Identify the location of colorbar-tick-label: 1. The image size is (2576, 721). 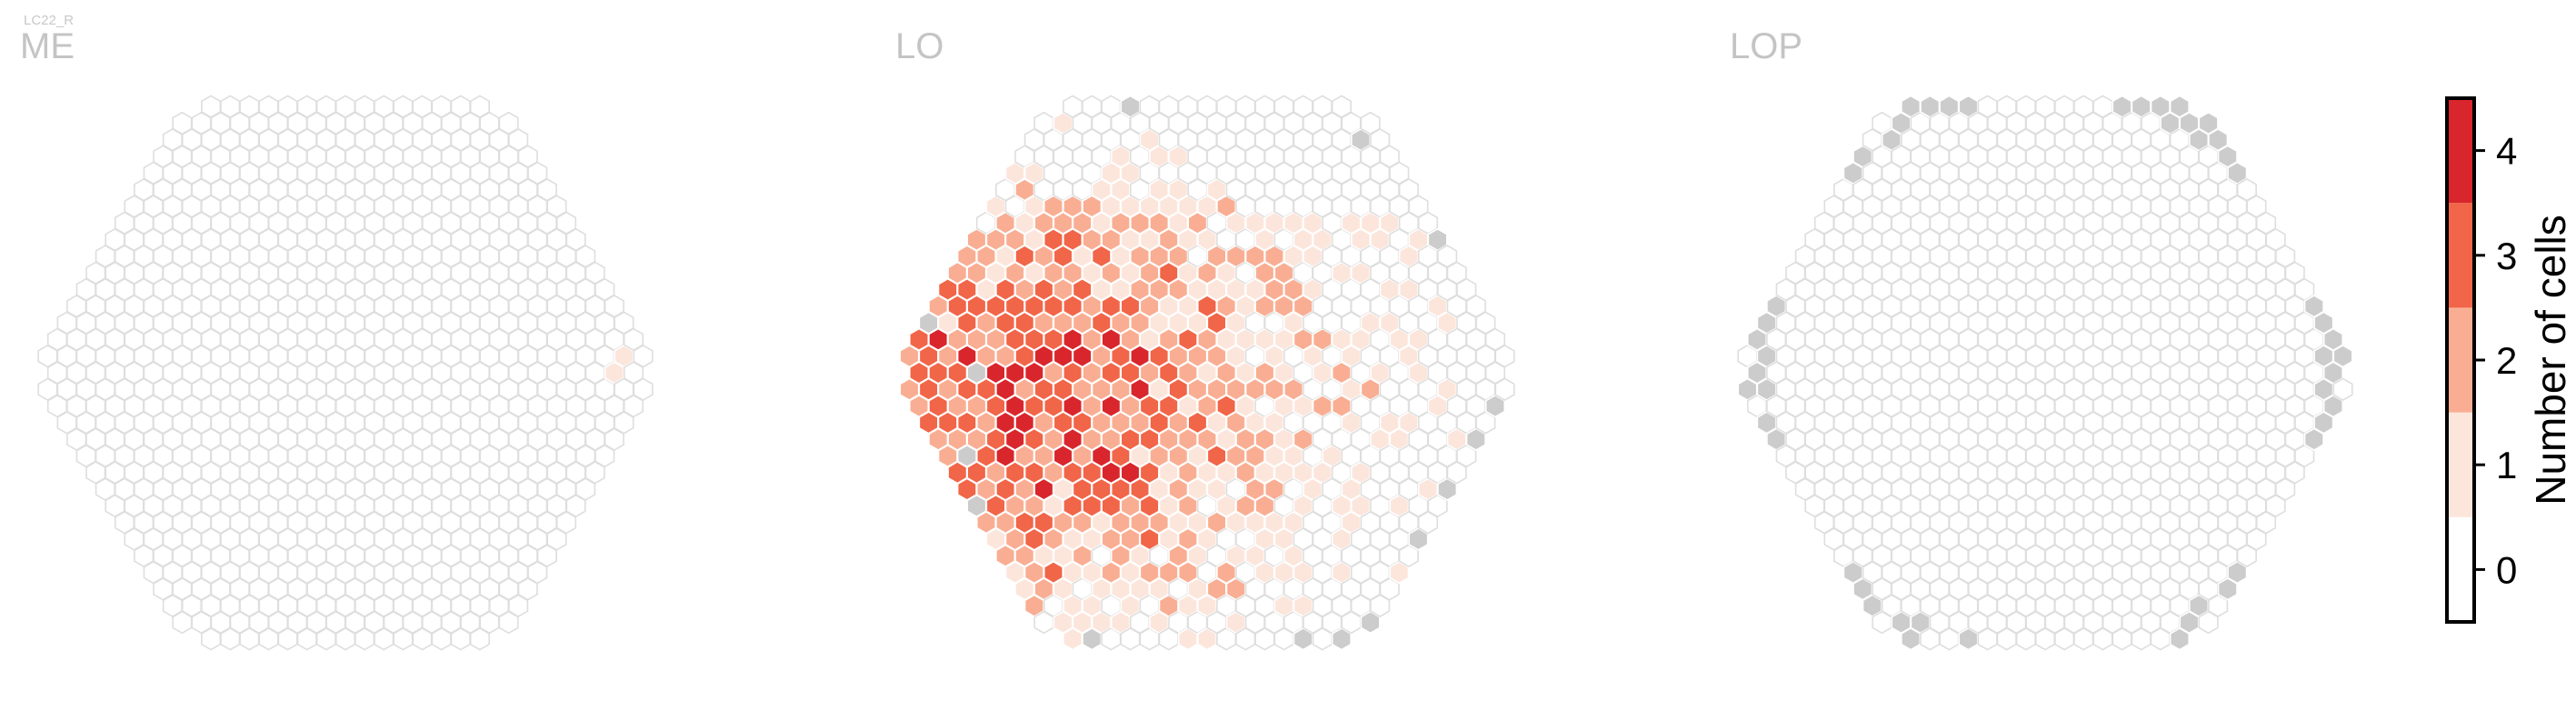
(2506, 465).